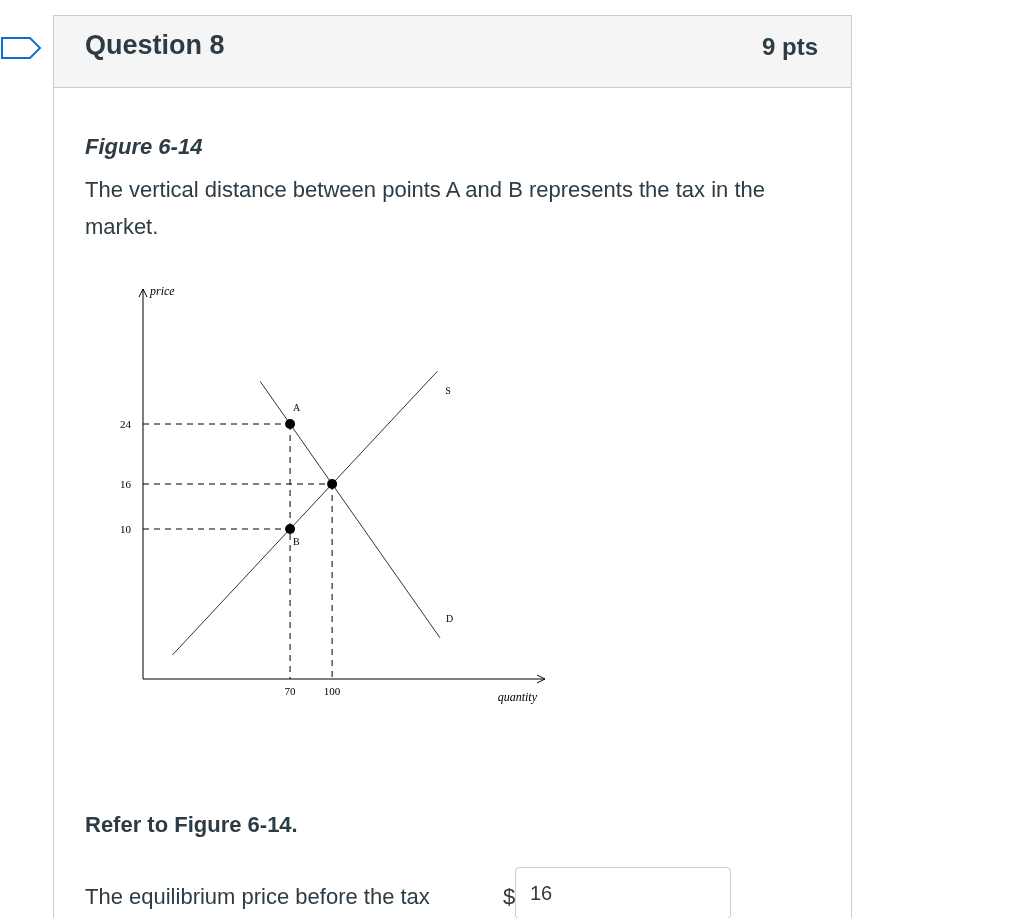  Describe the element at coordinates (517, 697) in the screenshot. I see `x-axis-title: quantity` at that location.